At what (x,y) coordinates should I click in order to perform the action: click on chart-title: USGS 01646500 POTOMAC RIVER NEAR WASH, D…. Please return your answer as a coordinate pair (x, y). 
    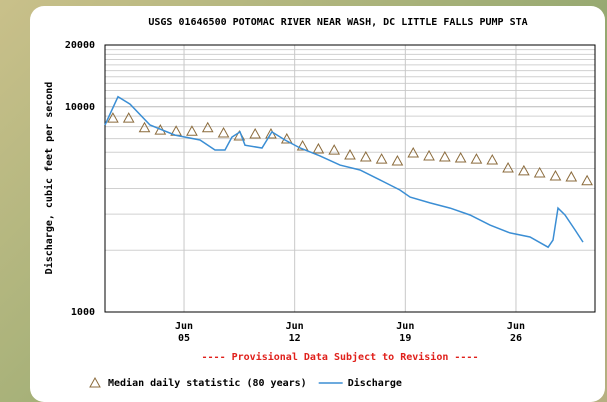
    Looking at the image, I should click on (337, 22).